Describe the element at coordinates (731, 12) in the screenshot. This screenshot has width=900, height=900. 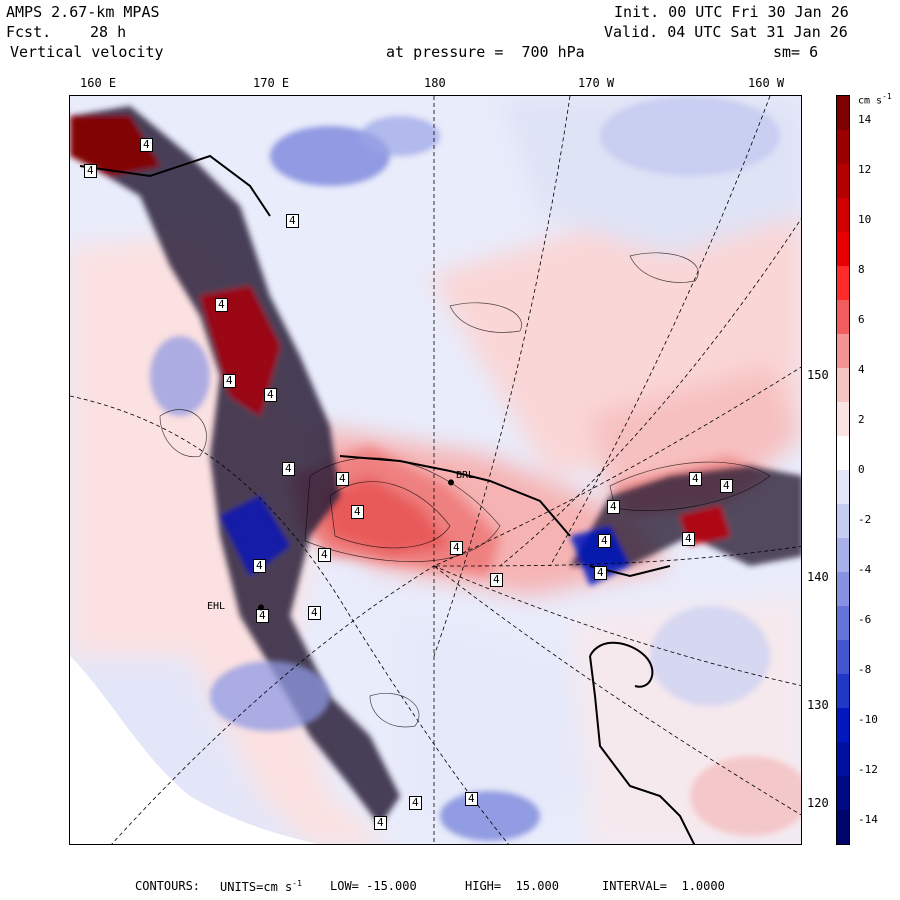
I see `init-time: Init. 00 UTC Fri 30 Jan 26` at that location.